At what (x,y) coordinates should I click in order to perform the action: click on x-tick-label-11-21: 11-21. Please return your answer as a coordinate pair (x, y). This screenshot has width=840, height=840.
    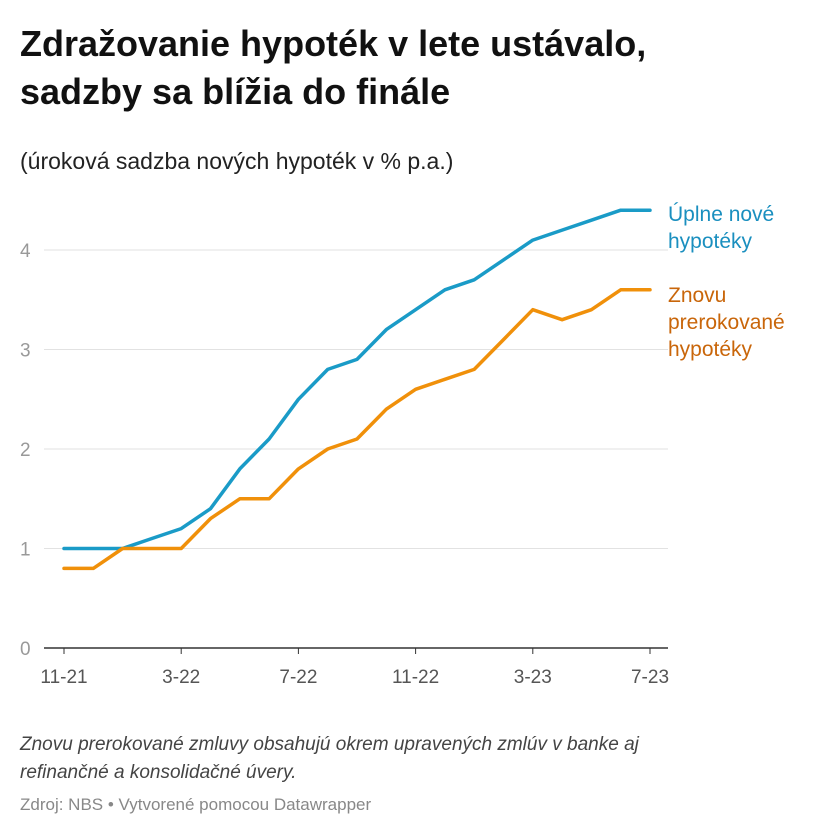
    Looking at the image, I should click on (63, 677).